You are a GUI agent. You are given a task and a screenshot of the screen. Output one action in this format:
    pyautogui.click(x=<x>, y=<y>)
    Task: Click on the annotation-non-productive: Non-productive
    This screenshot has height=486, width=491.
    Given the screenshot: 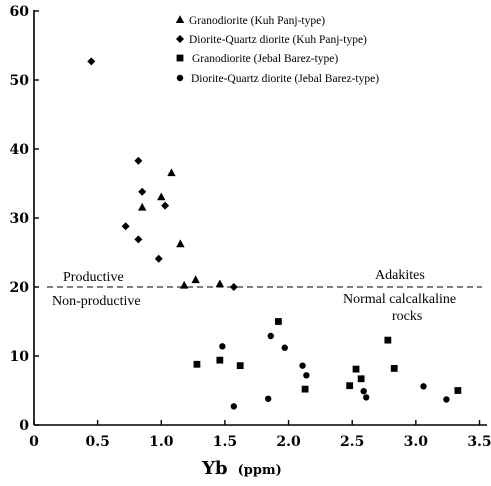 What is the action you would take?
    pyautogui.click(x=96, y=301)
    